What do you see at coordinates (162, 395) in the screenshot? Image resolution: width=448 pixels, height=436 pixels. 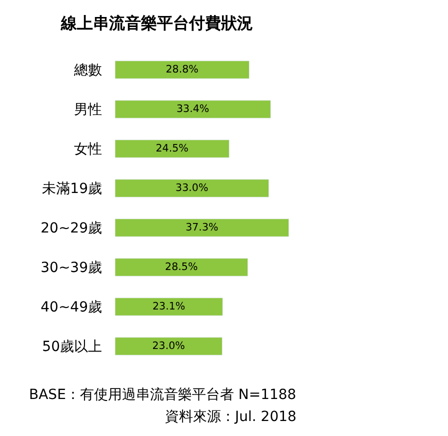 I see `text: BASE：有使用過串流音樂平台者 N=1188` at bounding box center [162, 395].